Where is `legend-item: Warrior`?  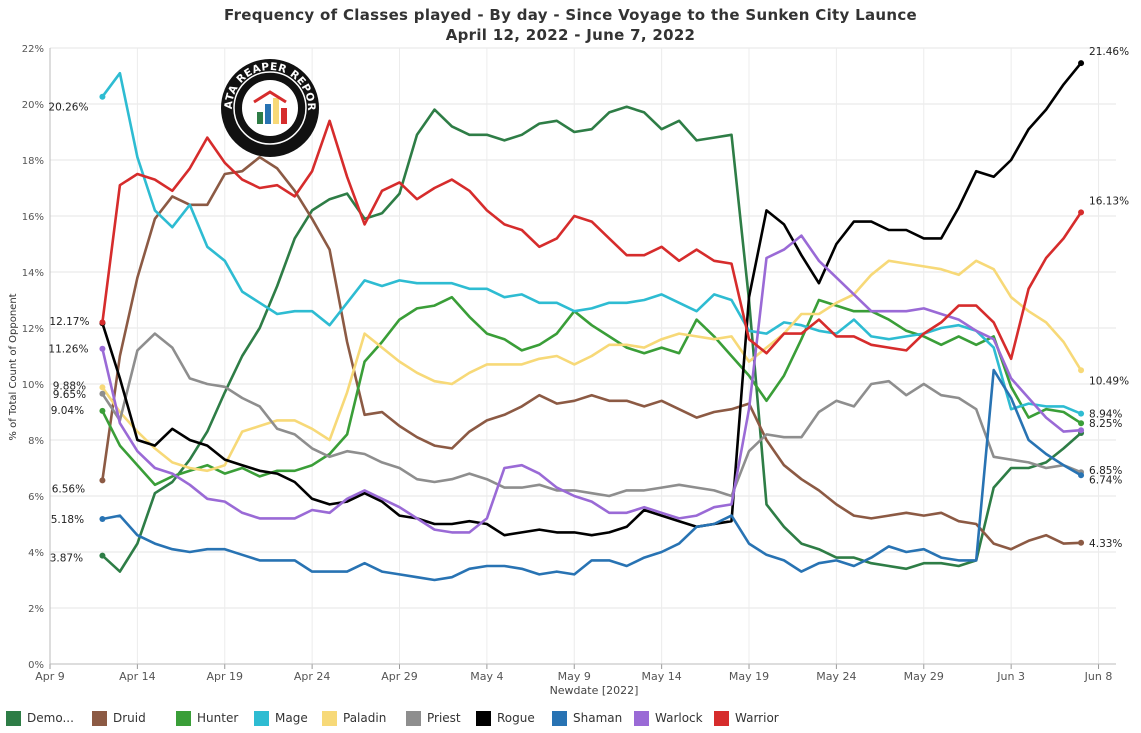 legend-item: Warrior is located at coordinates (754, 718).